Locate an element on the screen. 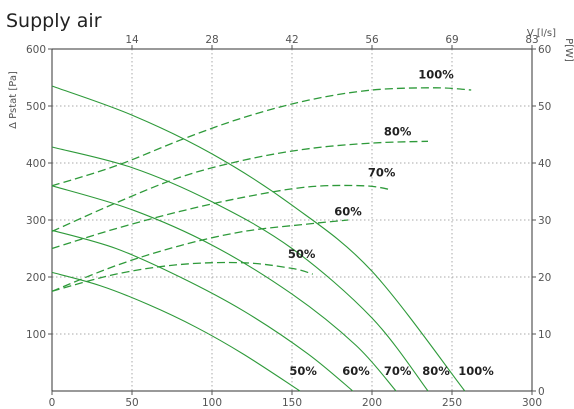  pressure-curve-label: 100% is located at coordinates (476, 371).